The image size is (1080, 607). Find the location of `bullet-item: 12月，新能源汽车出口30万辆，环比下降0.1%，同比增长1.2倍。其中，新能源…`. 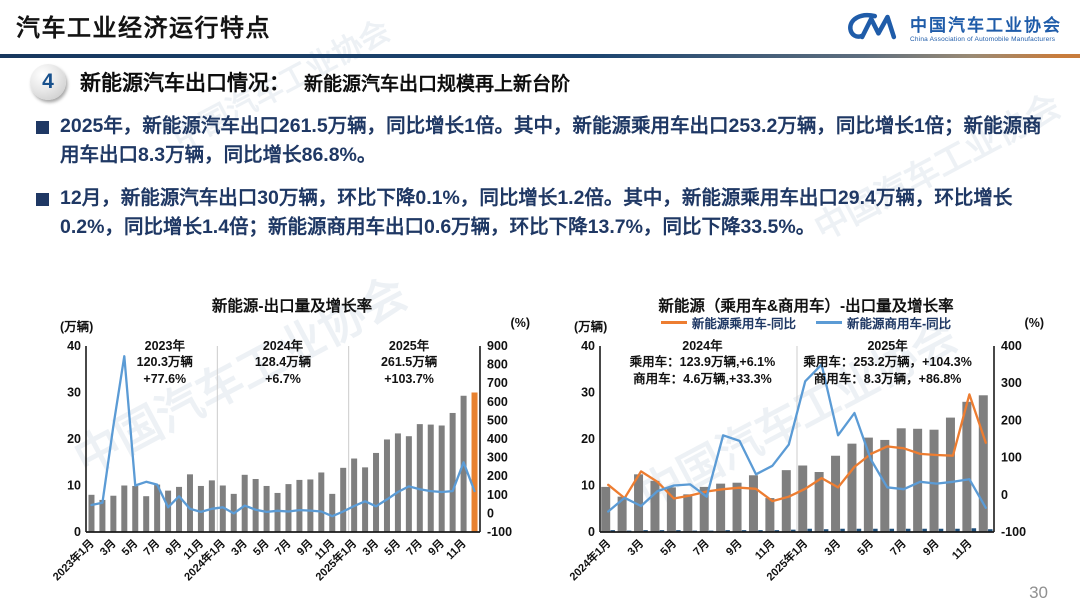

bullet-item: 12月，新能源汽车出口30万辆，环比下降0.1%，同比增长1.2倍。其中，新能源… is located at coordinates (542, 213).